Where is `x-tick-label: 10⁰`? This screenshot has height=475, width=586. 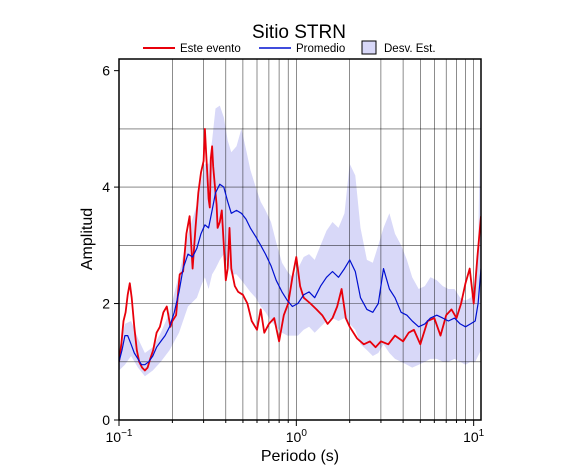 x-tick-label: 10⁰ is located at coordinates (297, 436).